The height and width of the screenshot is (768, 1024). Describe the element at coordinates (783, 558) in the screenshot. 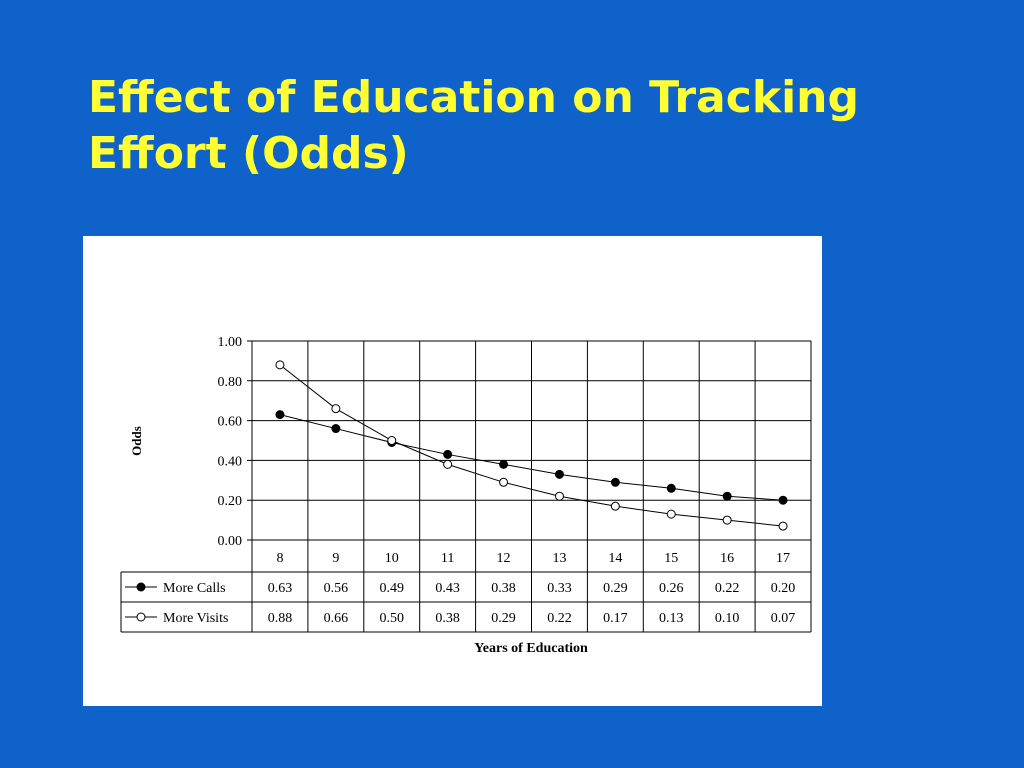

I see `x-tick-label: 17` at that location.